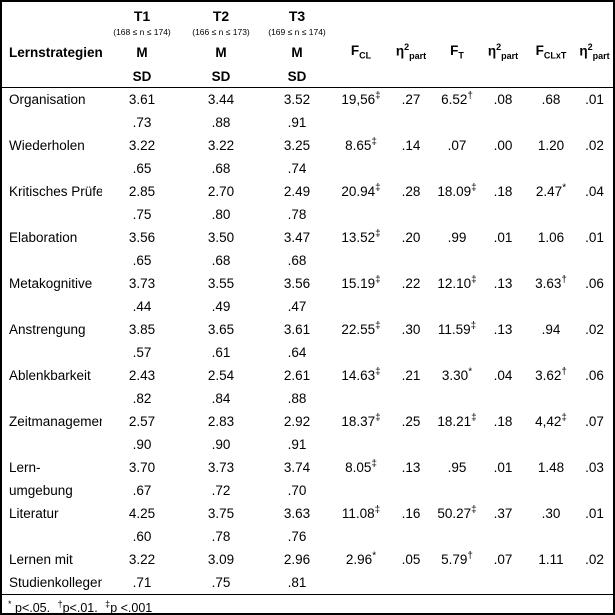  What do you see at coordinates (307, 536) in the screenshot?
I see `table-row: .60 .78 .76` at bounding box center [307, 536].